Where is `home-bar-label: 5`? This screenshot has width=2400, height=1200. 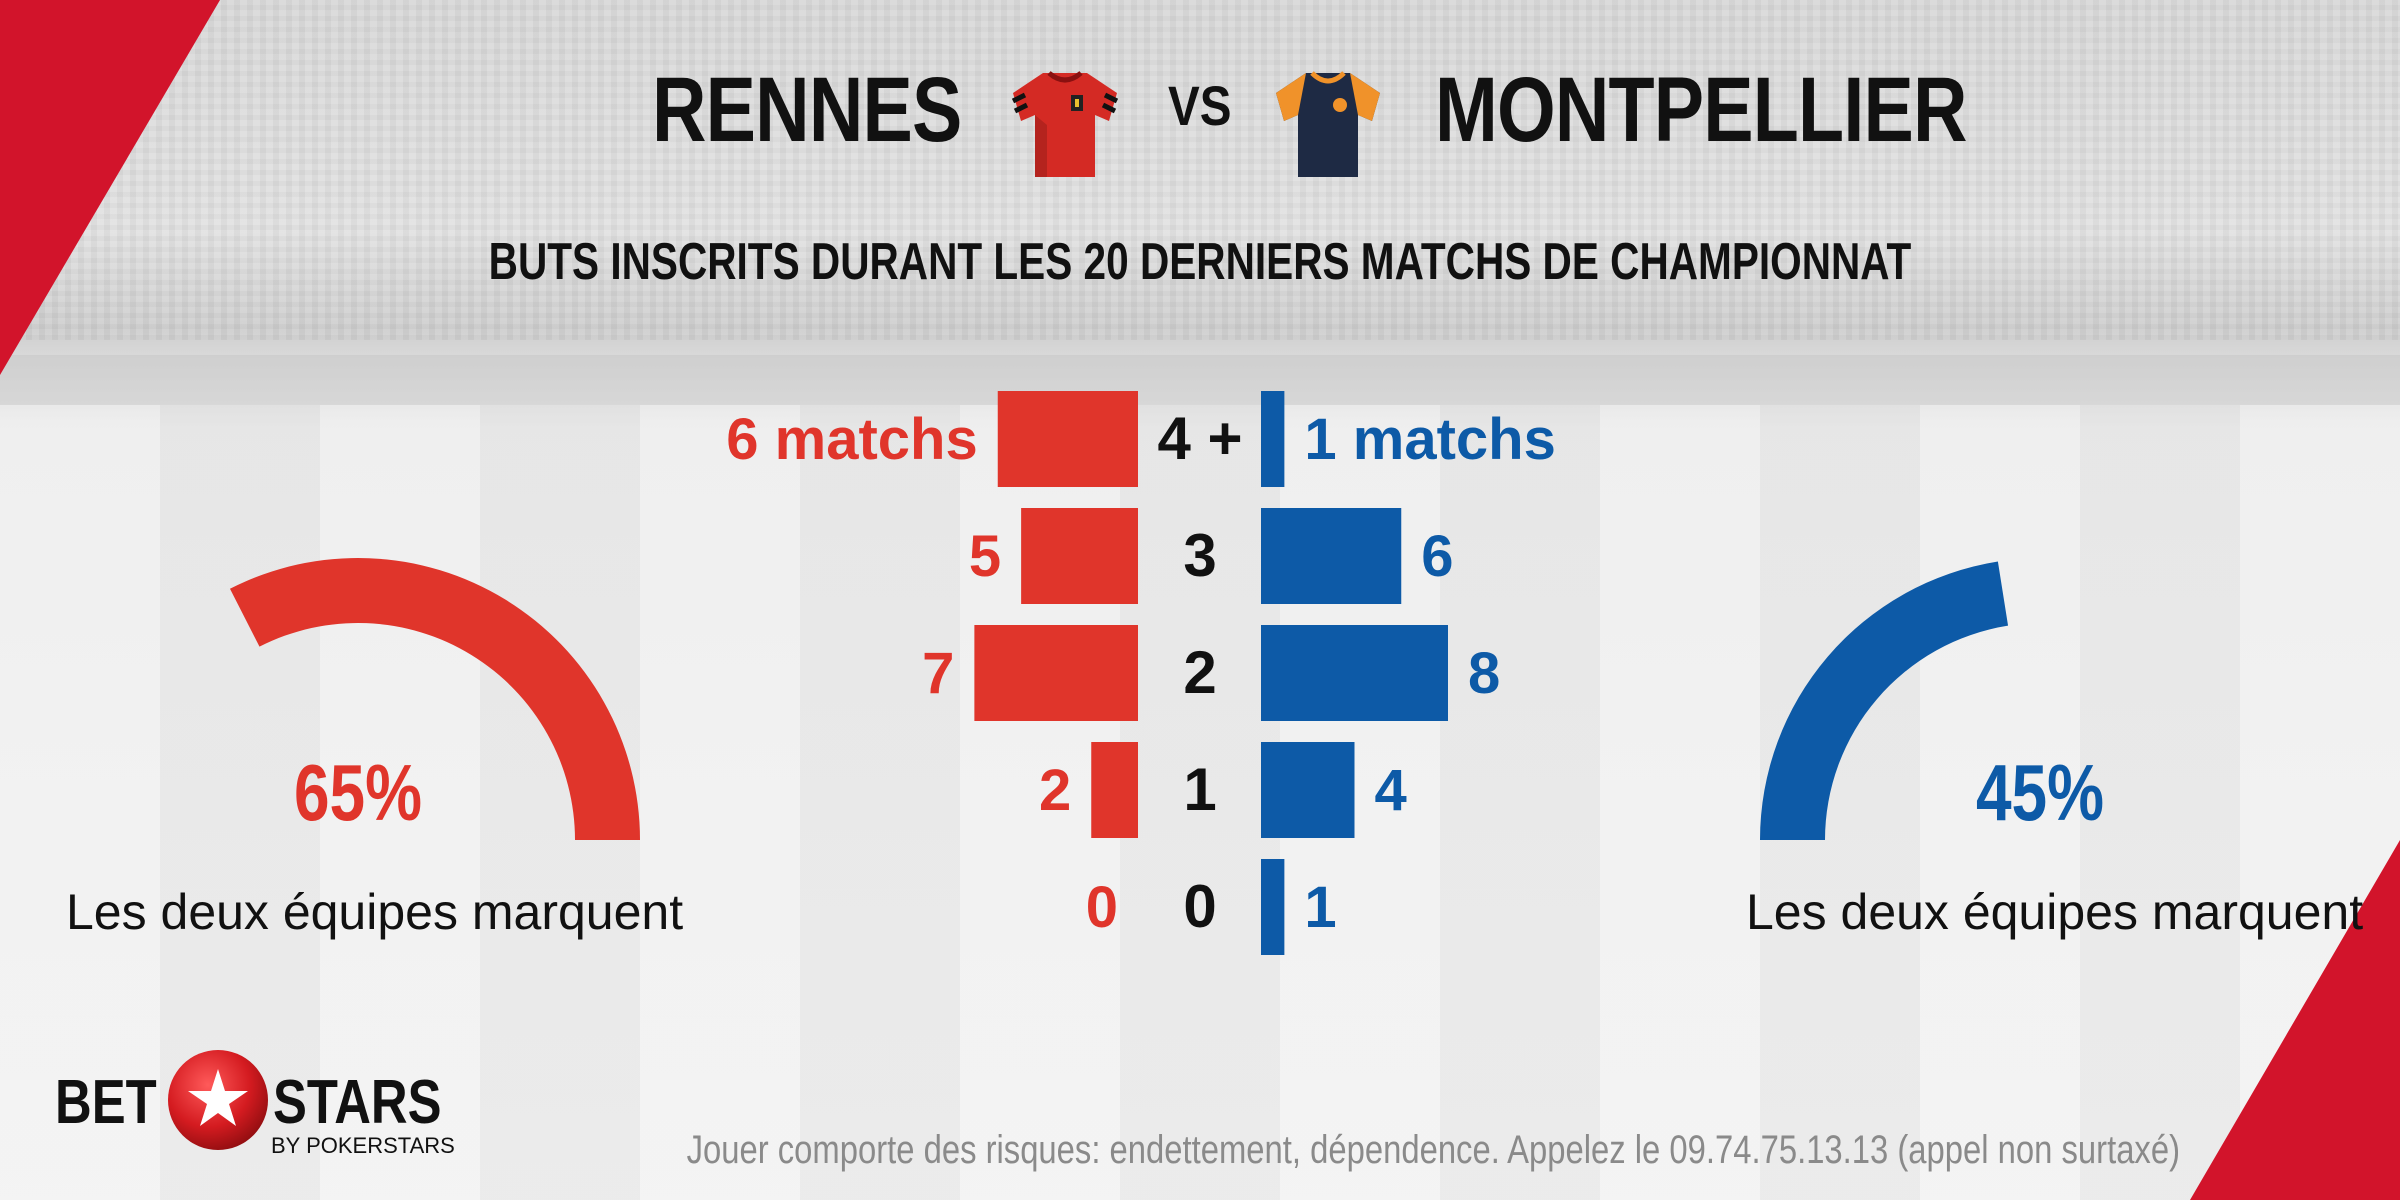
home-bar-label: 5 is located at coordinates (985, 556).